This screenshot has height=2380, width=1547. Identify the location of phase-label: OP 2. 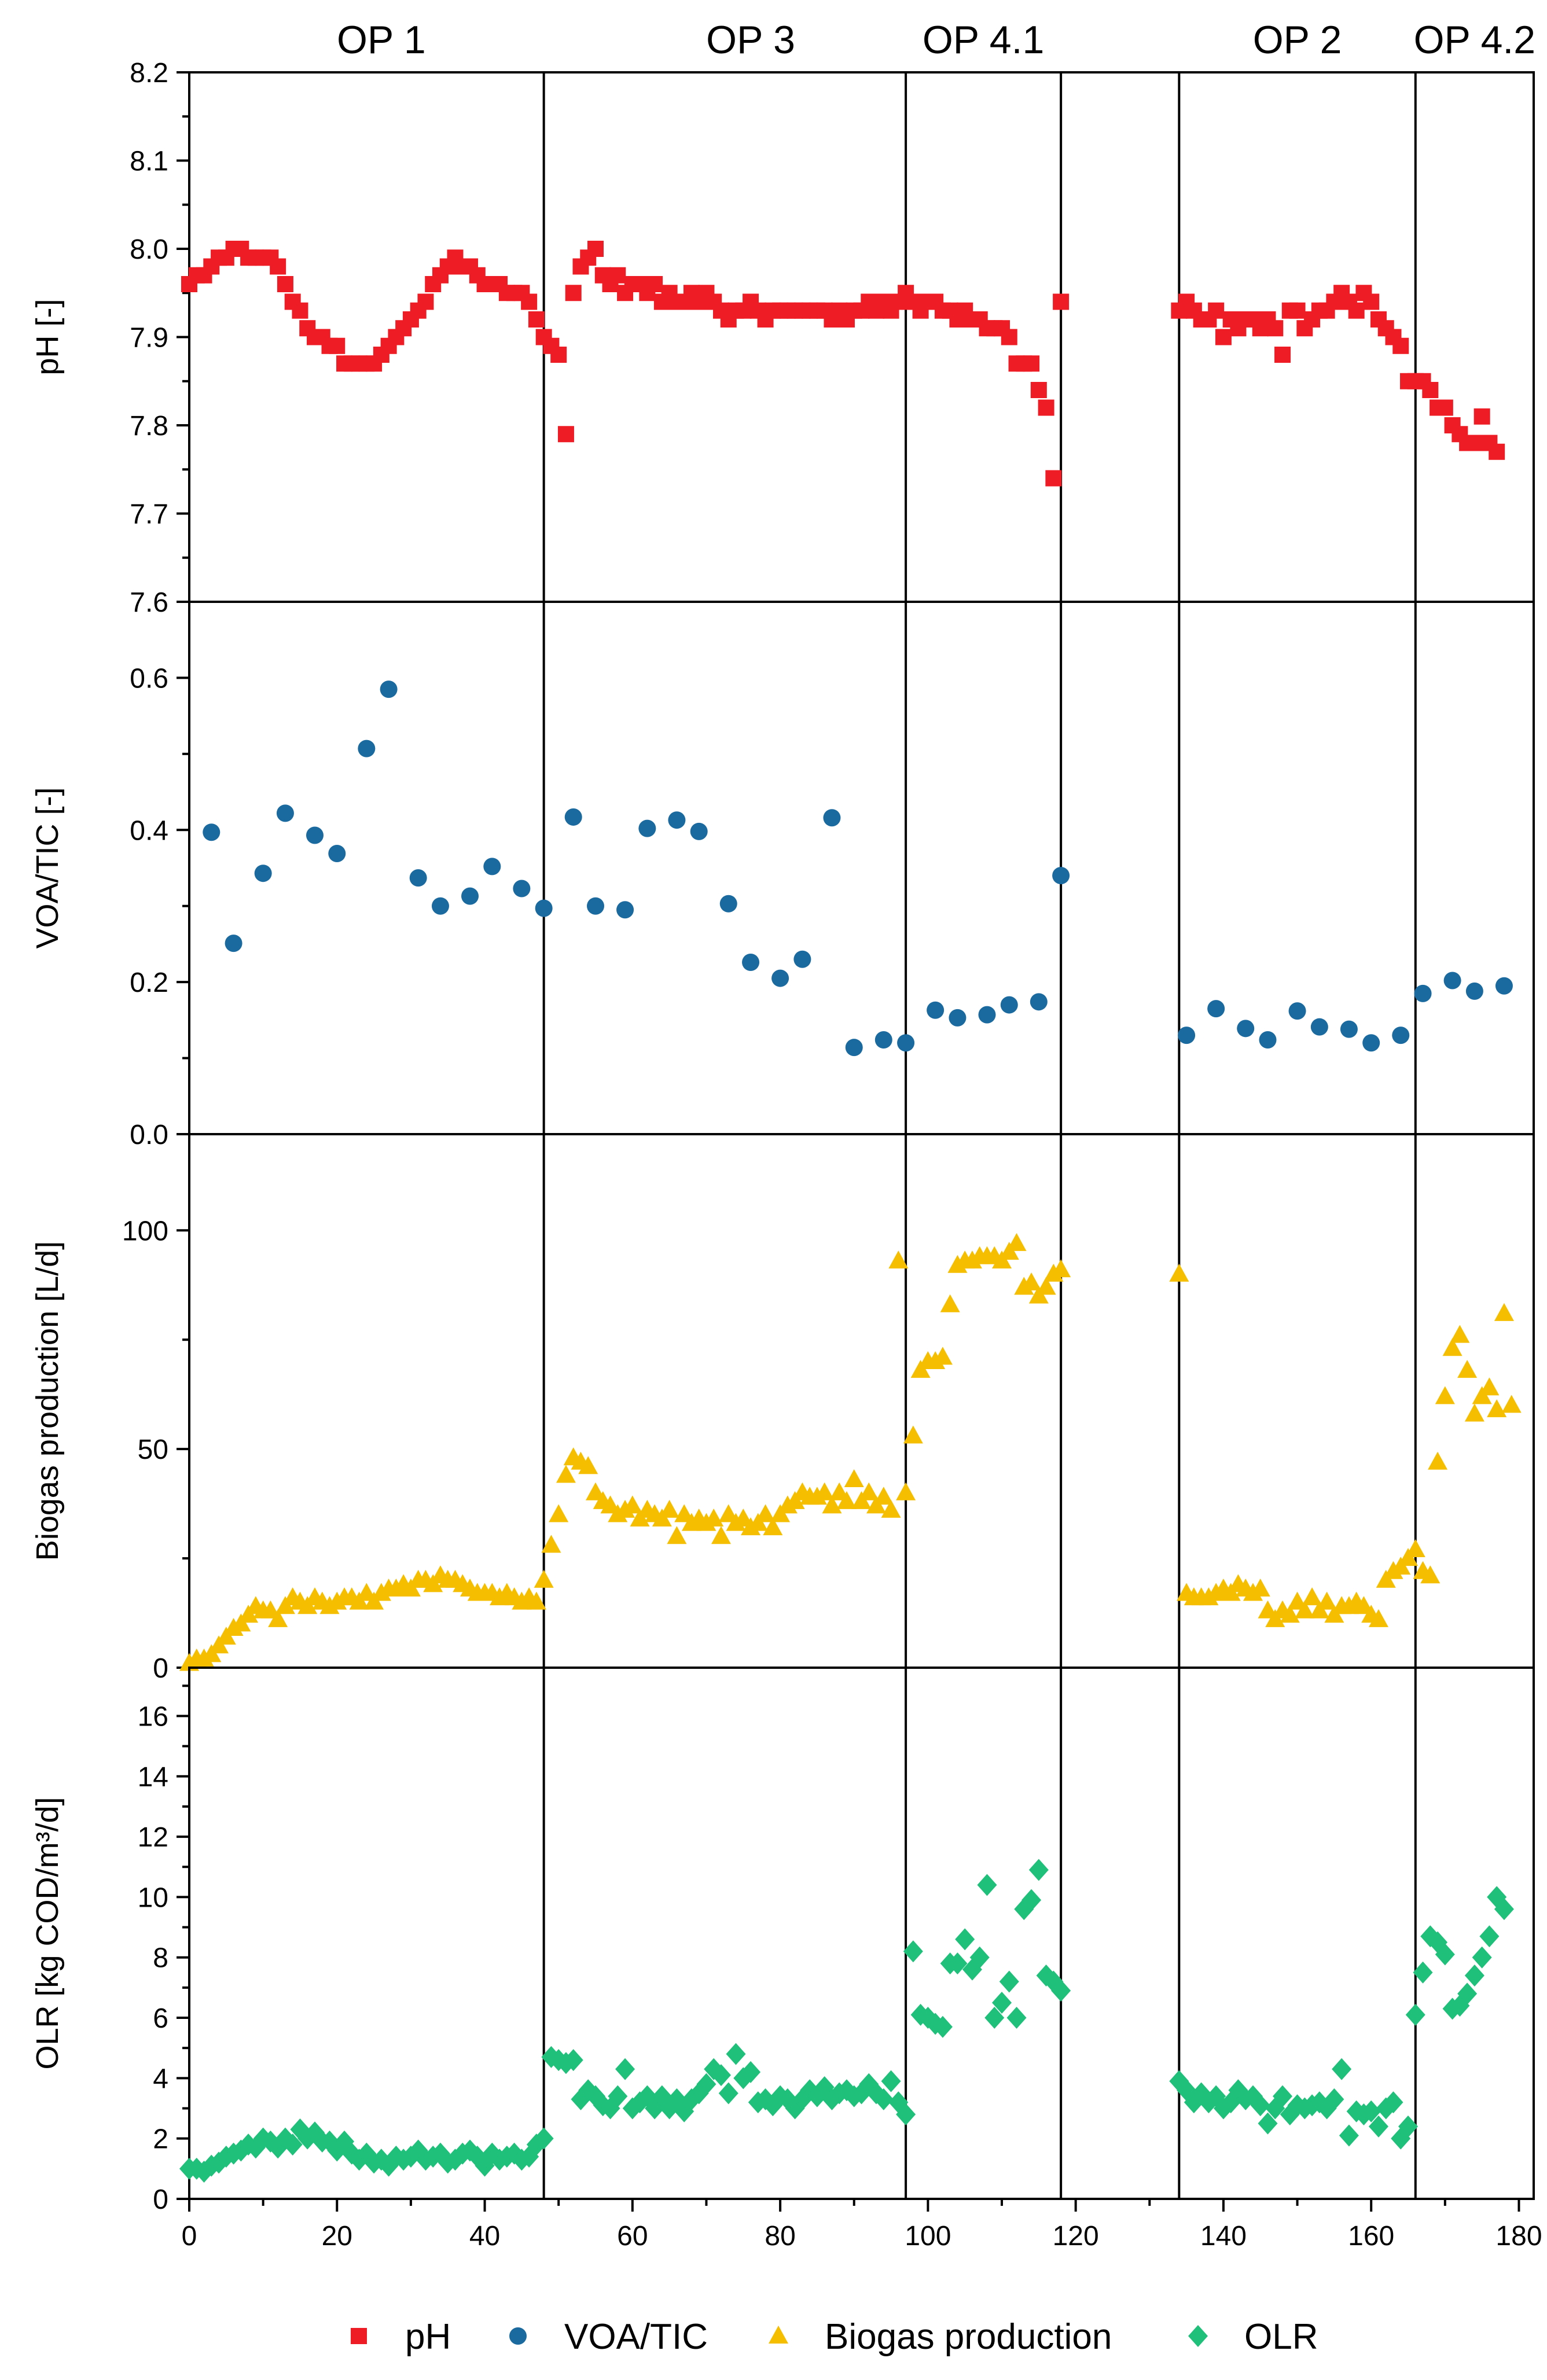
(1298, 40).